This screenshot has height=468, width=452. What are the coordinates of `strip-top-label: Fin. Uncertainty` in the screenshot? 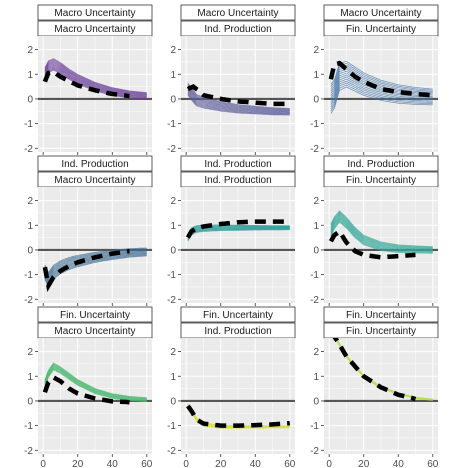 It's located at (381, 315).